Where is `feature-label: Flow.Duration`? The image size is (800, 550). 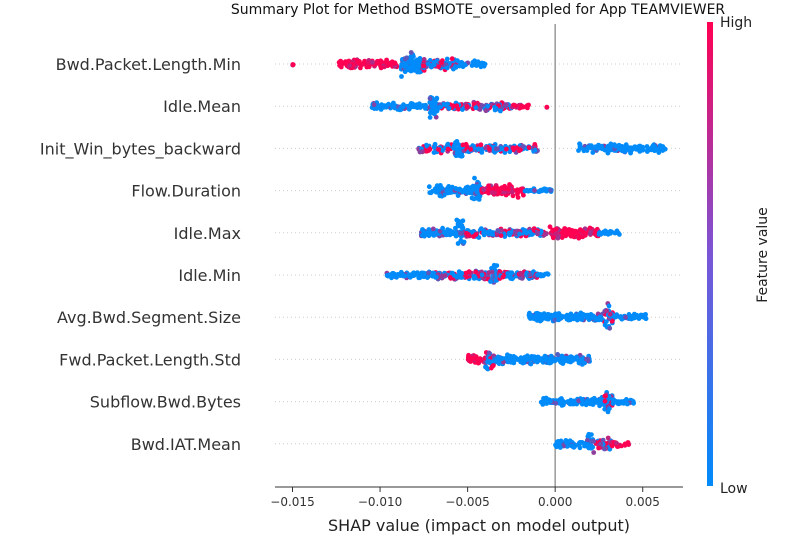
feature-label: Flow.Duration is located at coordinates (186, 191).